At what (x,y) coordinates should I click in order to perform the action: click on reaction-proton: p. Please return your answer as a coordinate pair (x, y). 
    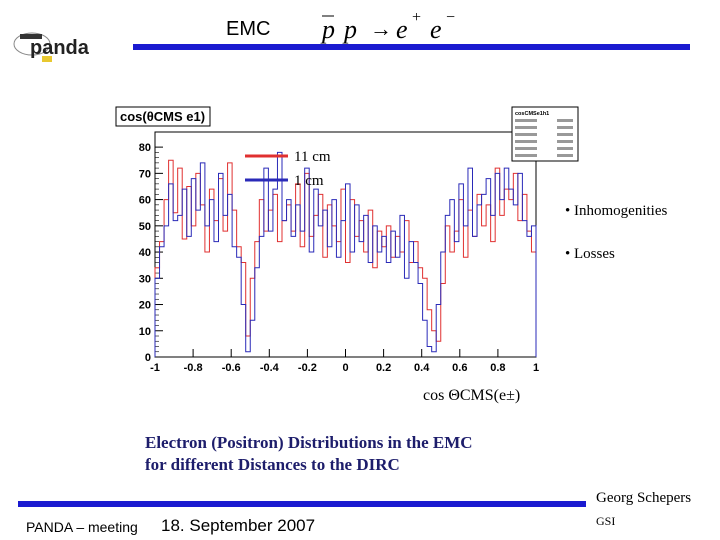
    Looking at the image, I should click on (349, 29).